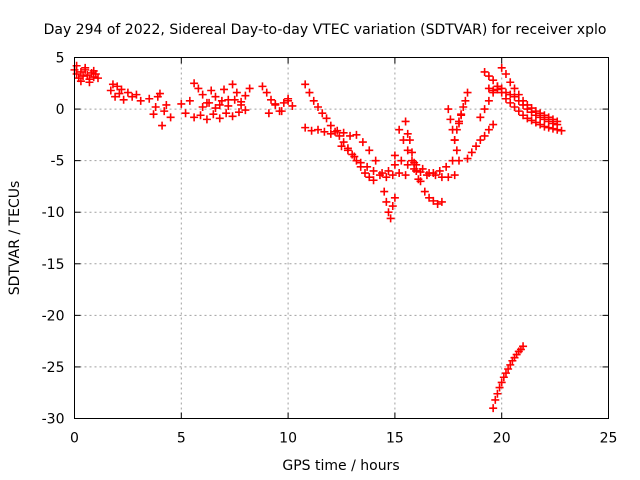 This screenshot has height=480, width=640. I want to click on y-tick-label: -30, so click(53, 420).